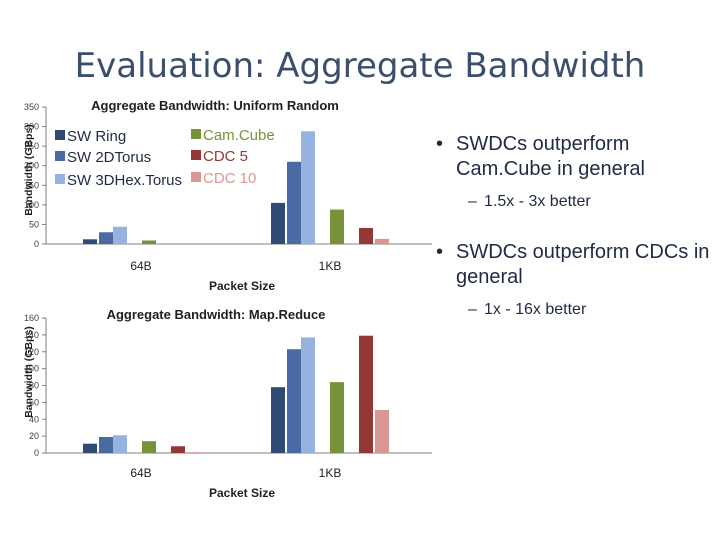  What do you see at coordinates (594, 202) in the screenshot?
I see `bullet-1-sub: 1.5x - 3x better` at bounding box center [594, 202].